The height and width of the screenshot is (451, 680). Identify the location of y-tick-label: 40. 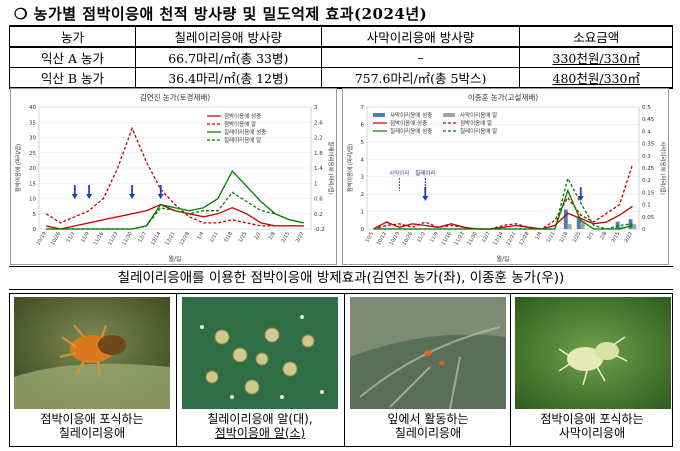
(32, 108).